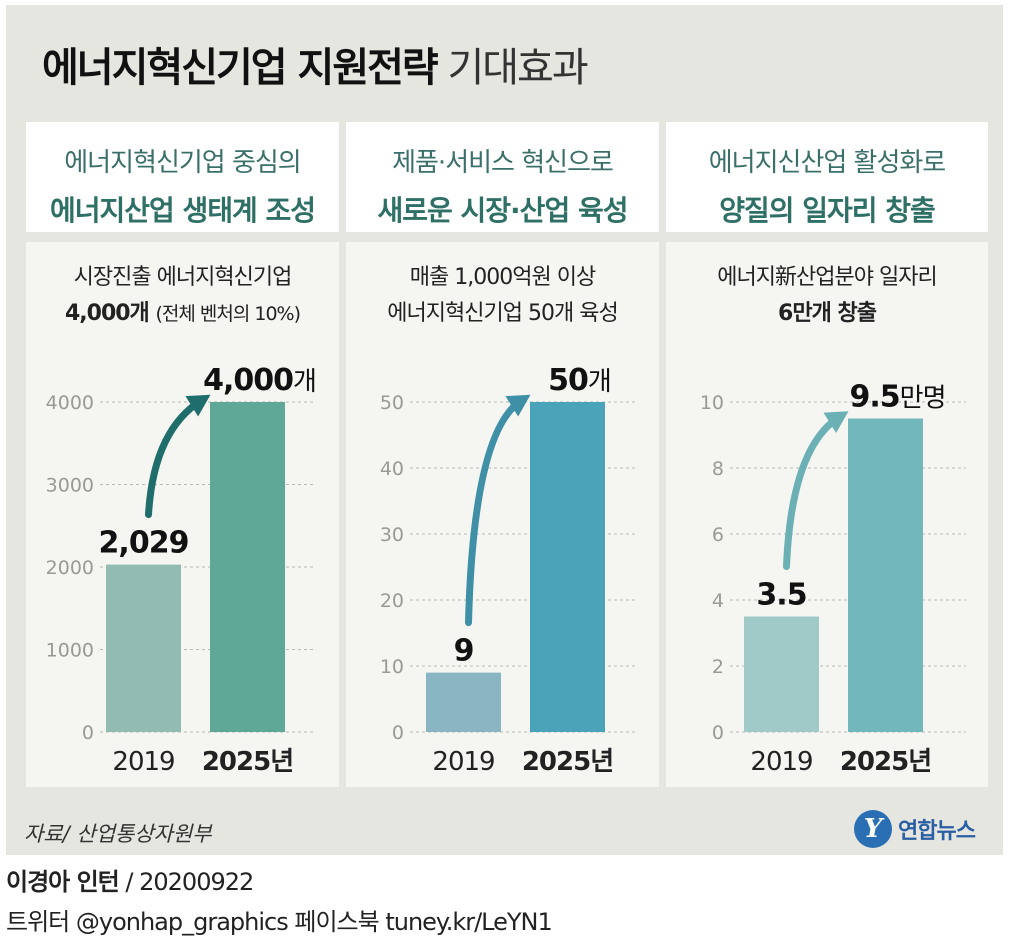  Describe the element at coordinates (107, 313) in the screenshot. I see `panel-1-desc-line2-main: 4,000개` at that location.